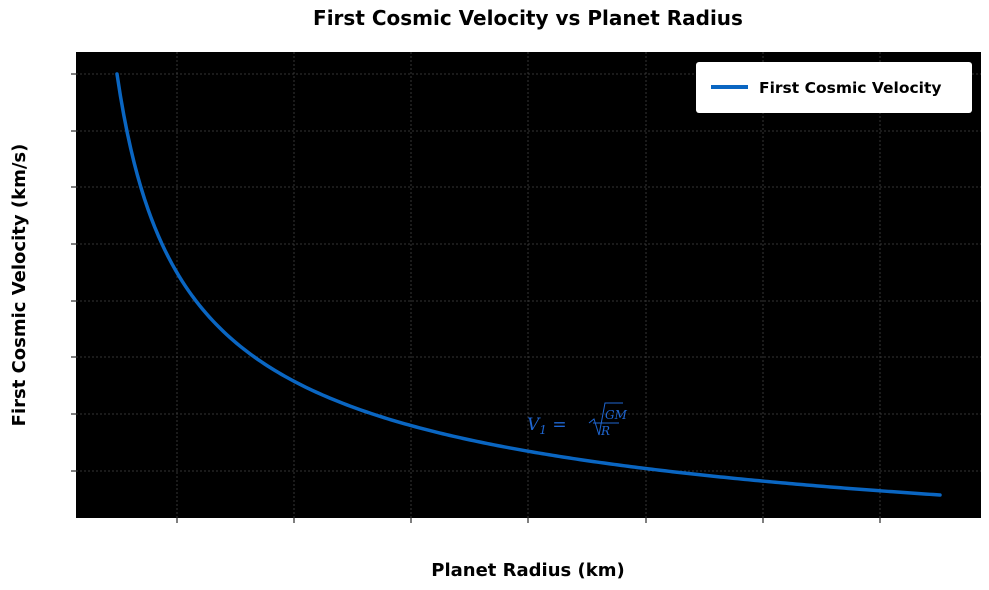 This screenshot has width=989, height=590. I want to click on x-axis-label: Planet Radius (km), so click(527, 570).